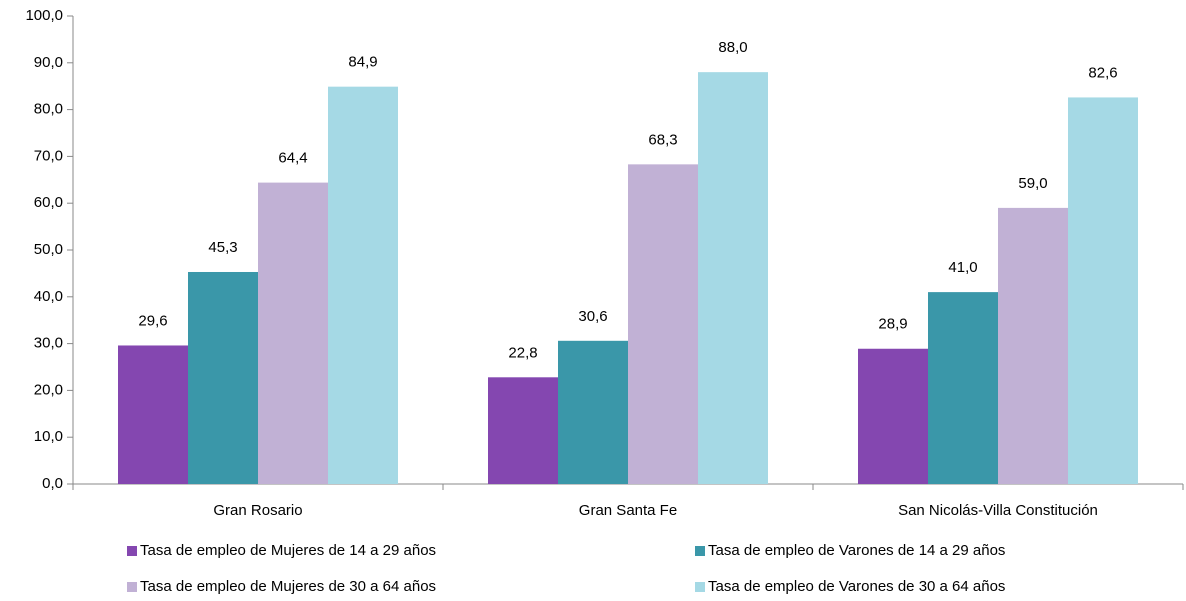 The height and width of the screenshot is (601, 1186). What do you see at coordinates (257, 510) in the screenshot?
I see `x-tick-label: Gran Rosario` at bounding box center [257, 510].